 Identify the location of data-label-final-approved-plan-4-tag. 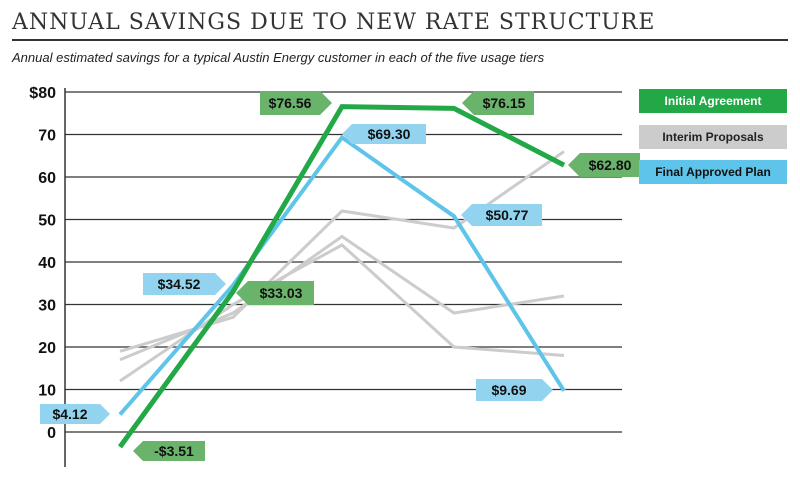
(501, 215).